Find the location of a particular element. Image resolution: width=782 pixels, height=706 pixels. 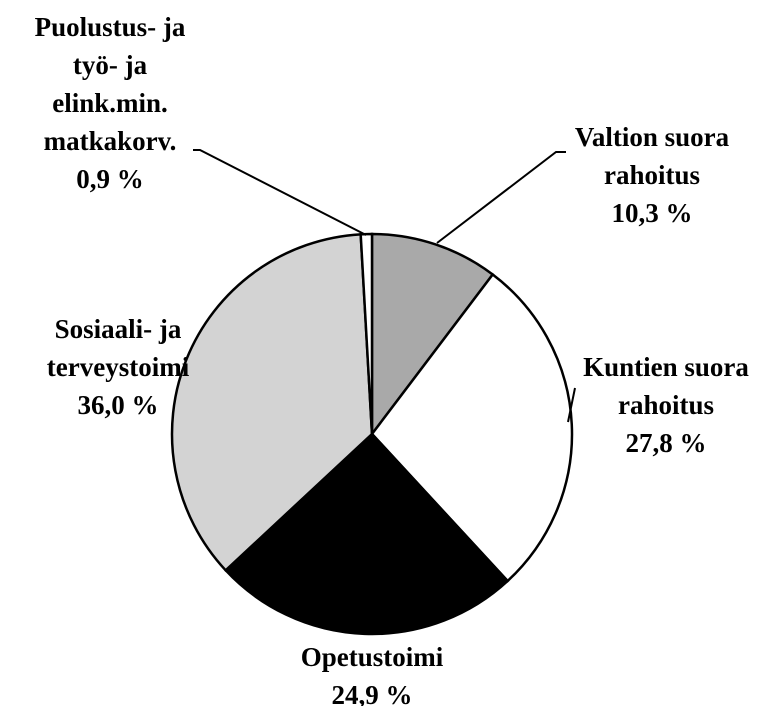

category-label: Valtion suora rahoitus is located at coordinates (652, 156).